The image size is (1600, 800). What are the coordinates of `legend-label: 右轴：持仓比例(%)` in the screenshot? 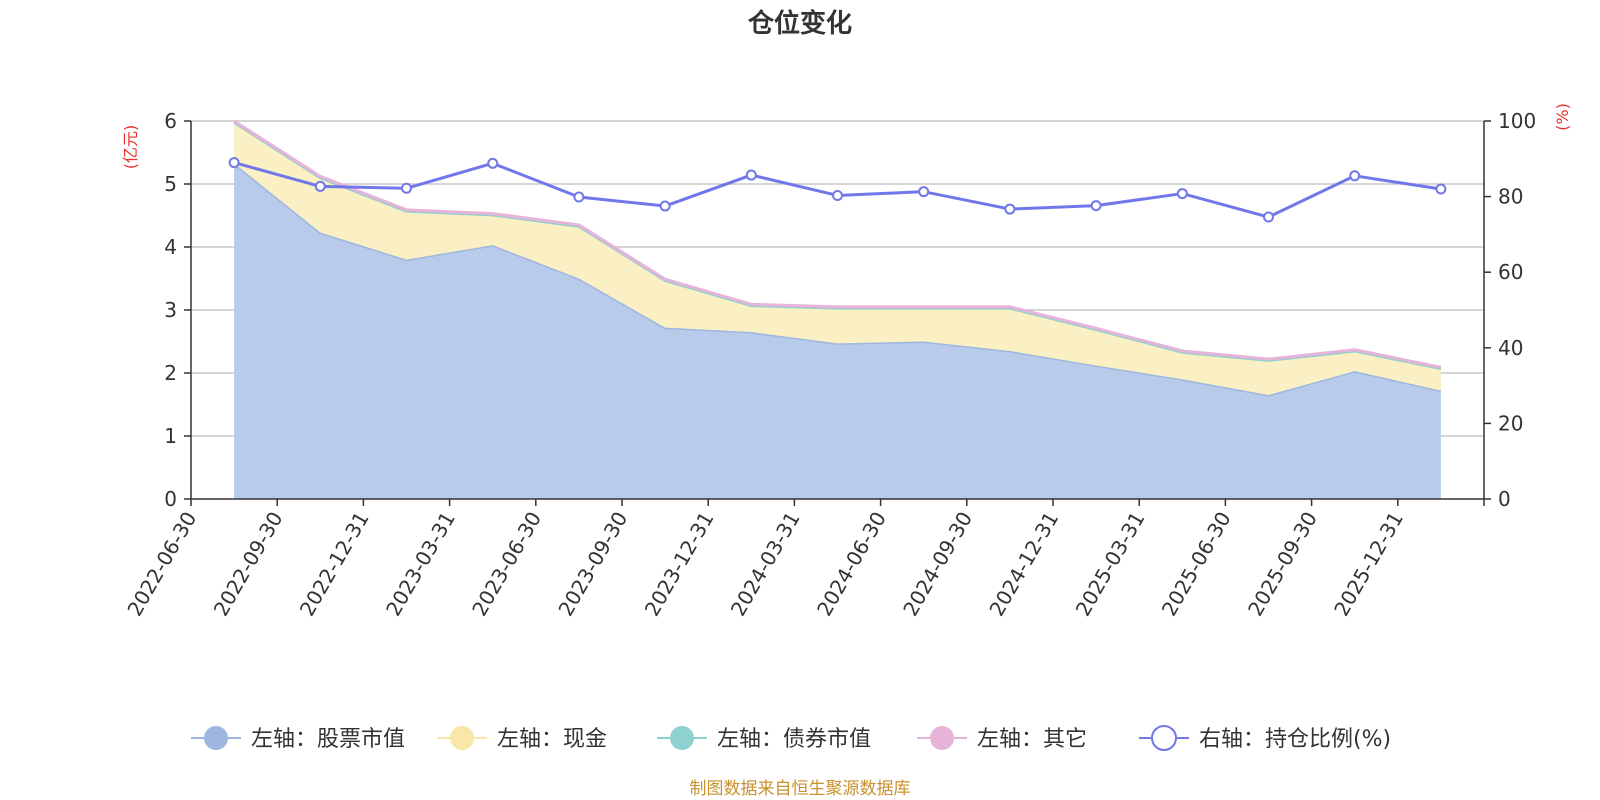 It's located at (1295, 739).